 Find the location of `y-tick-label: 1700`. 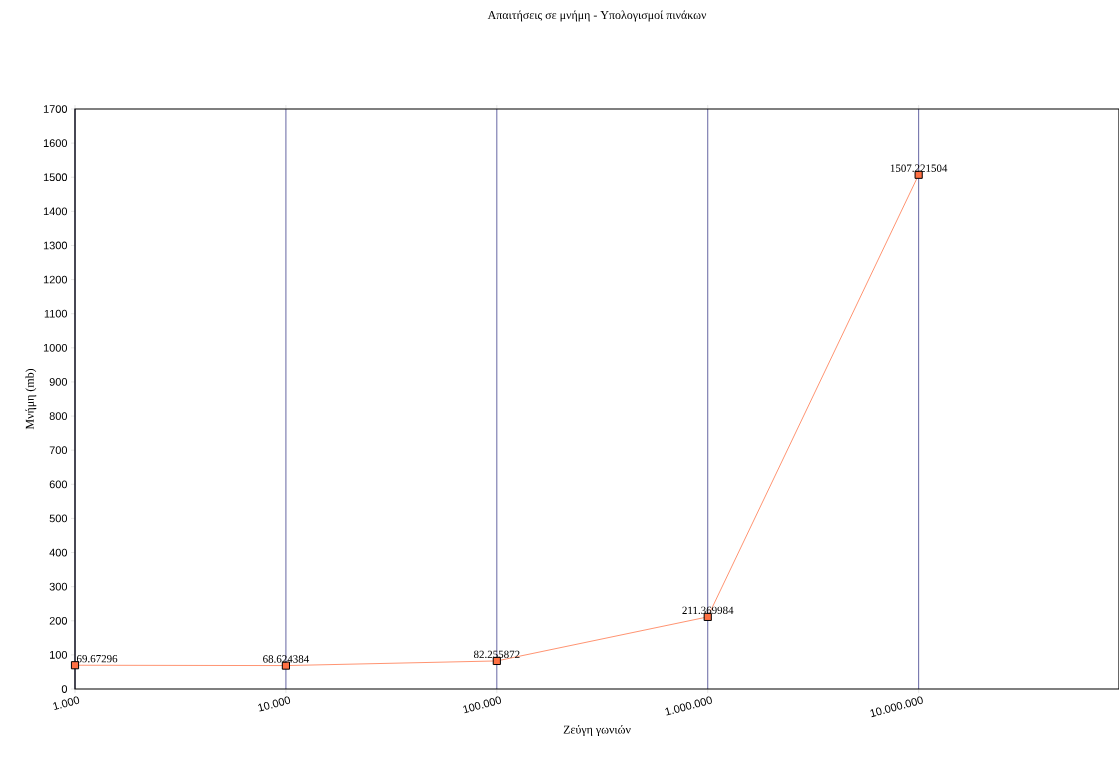

y-tick-label: 1700 is located at coordinates (55, 109).